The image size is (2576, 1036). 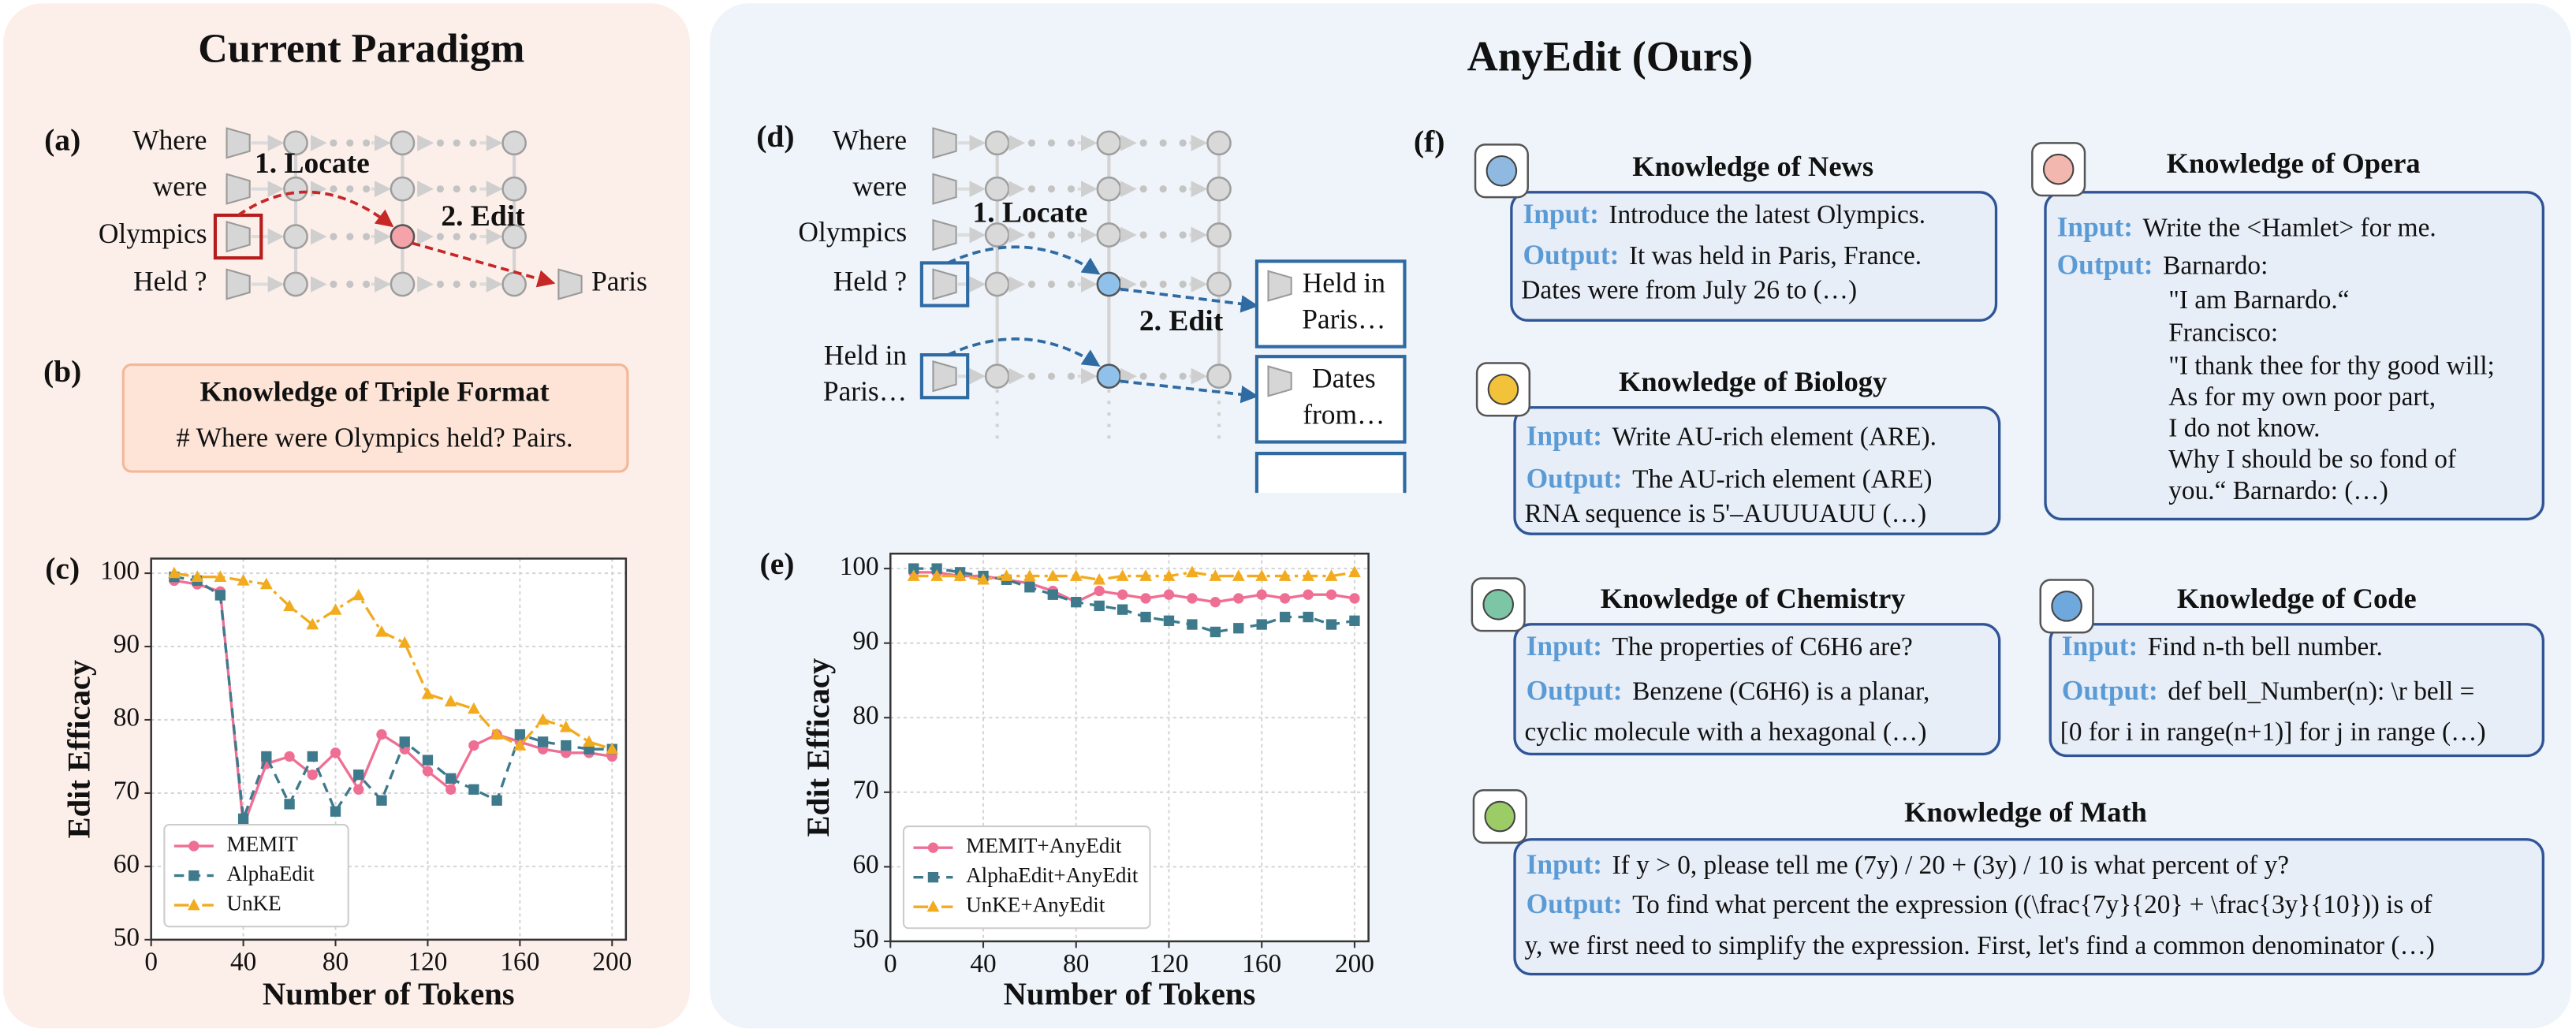 What do you see at coordinates (870, 139) in the screenshot?
I see `token: Where` at bounding box center [870, 139].